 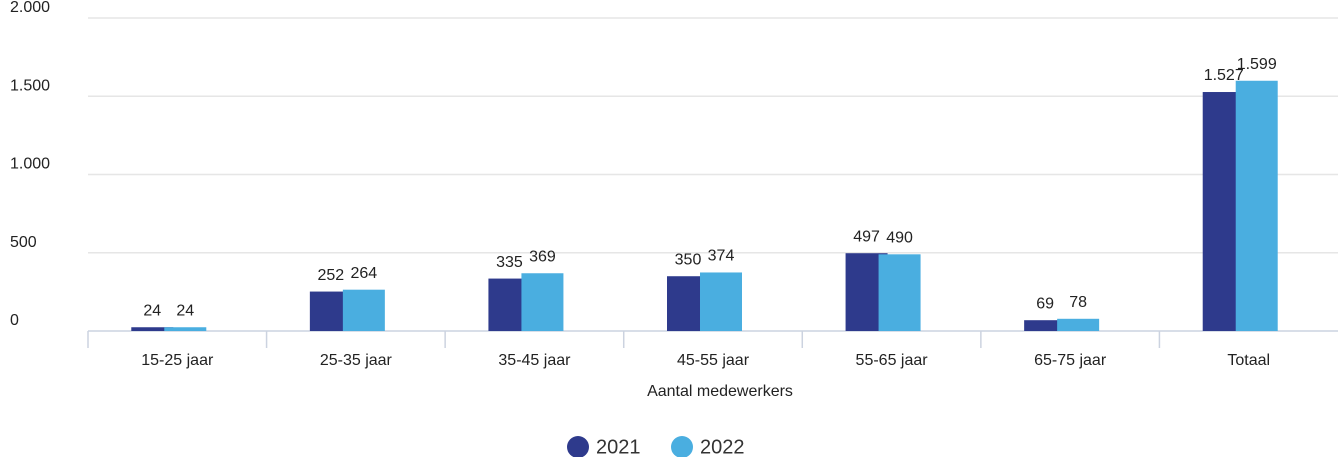 What do you see at coordinates (30, 164) in the screenshot?
I see `y-tick-label: 1.000` at bounding box center [30, 164].